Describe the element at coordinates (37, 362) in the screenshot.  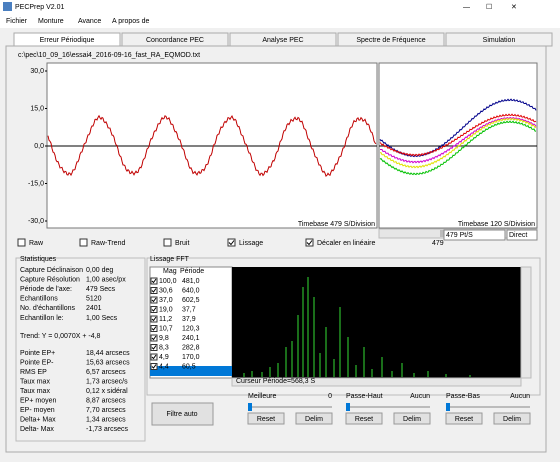
I see `stat-label: Pointe EP-` at that location.